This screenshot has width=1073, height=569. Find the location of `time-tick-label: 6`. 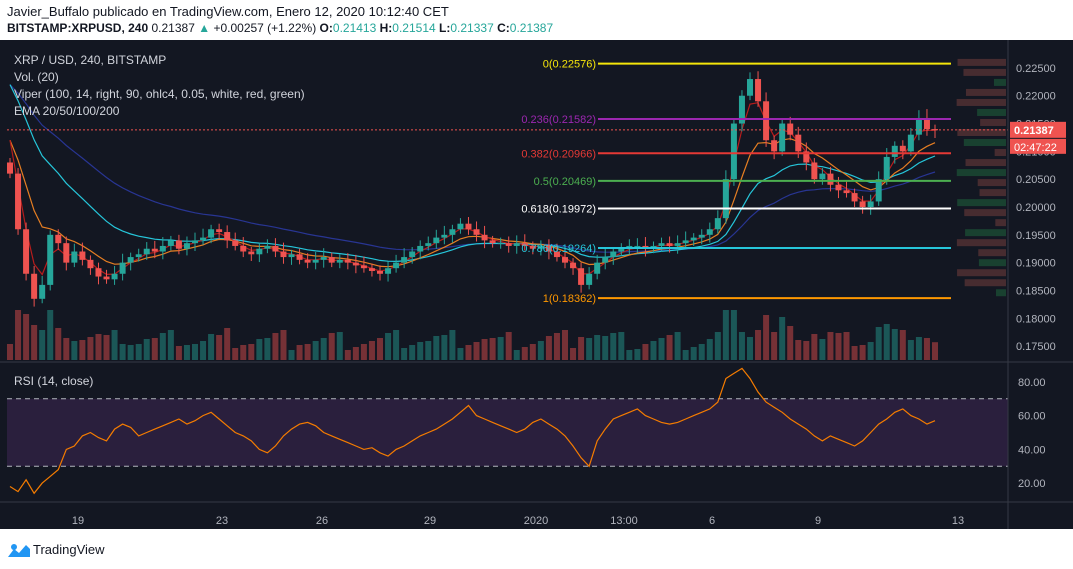

time-tick-label: 6 is located at coordinates (712, 521).